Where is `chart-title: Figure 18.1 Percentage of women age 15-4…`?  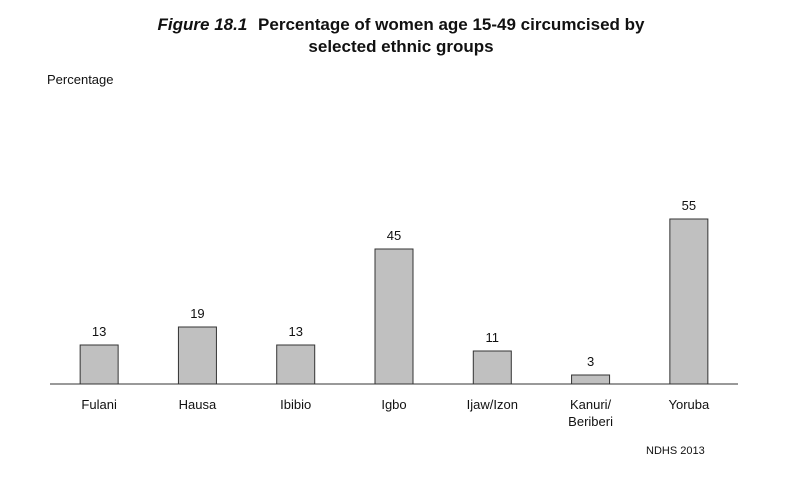
chart-title: Figure 18.1 Percentage of women age 15-4… is located at coordinates (401, 36).